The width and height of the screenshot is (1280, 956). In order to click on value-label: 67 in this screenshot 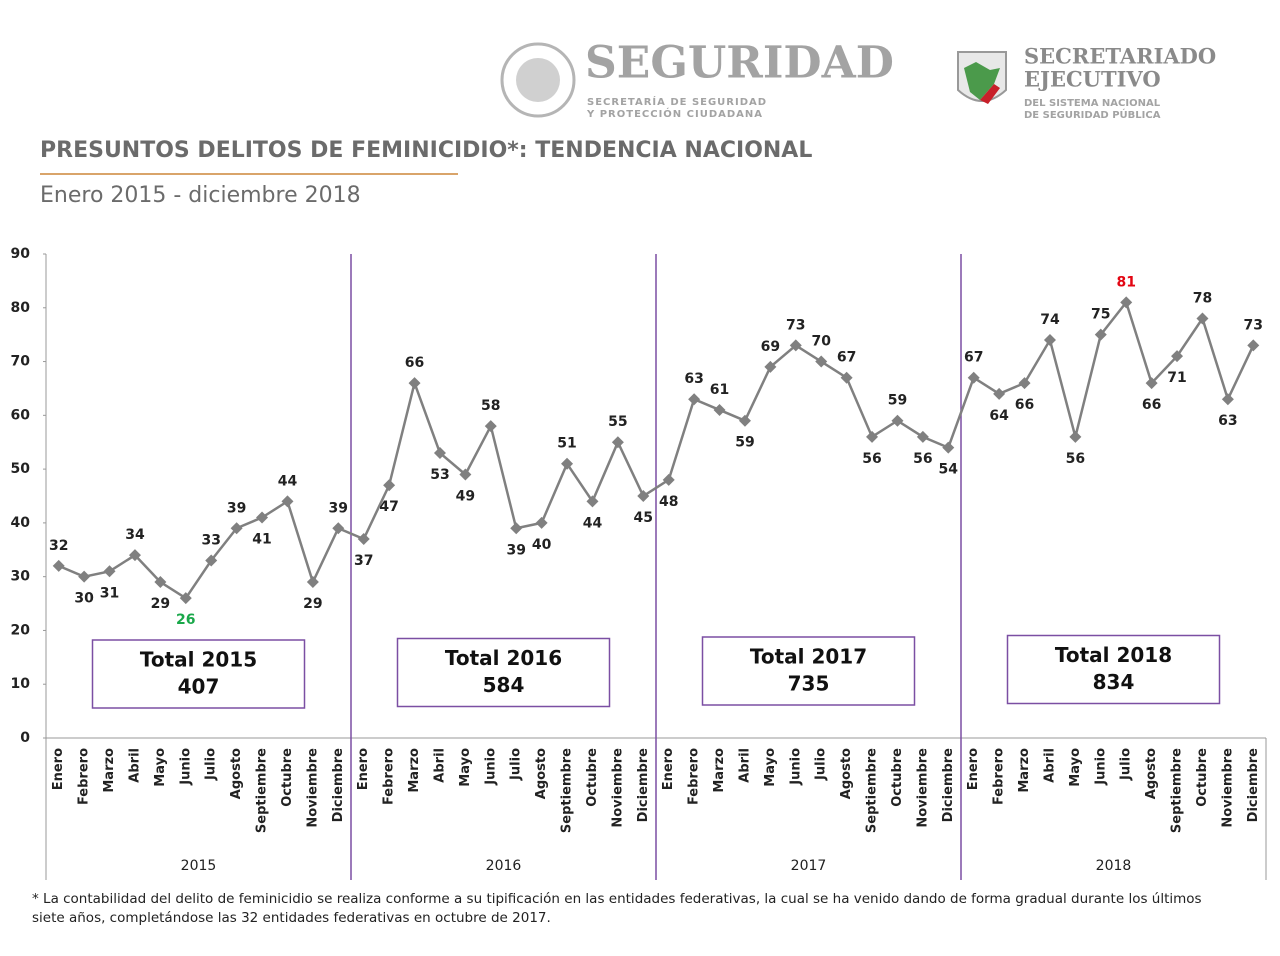, I will do `click(846, 358)`.